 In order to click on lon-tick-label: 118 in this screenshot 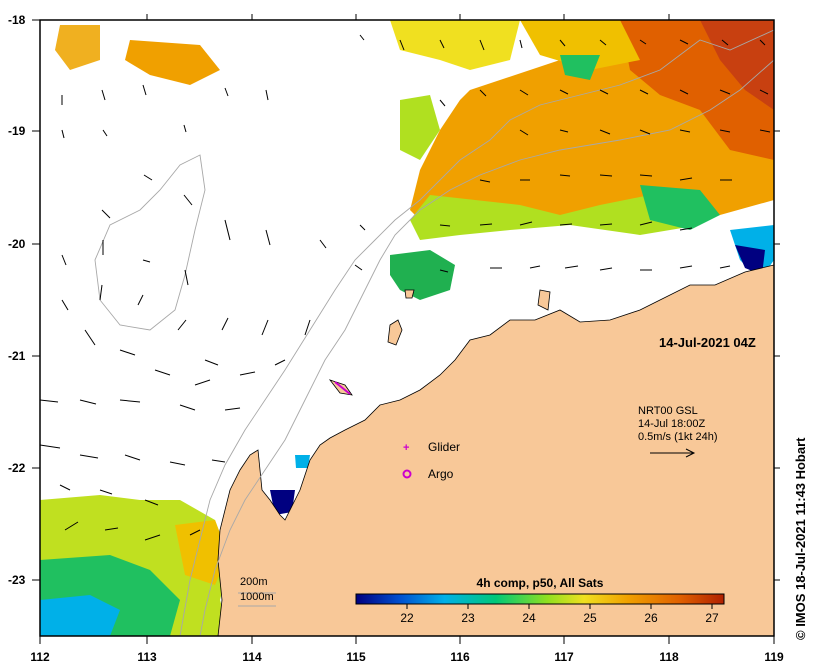, I will do `click(669, 657)`.